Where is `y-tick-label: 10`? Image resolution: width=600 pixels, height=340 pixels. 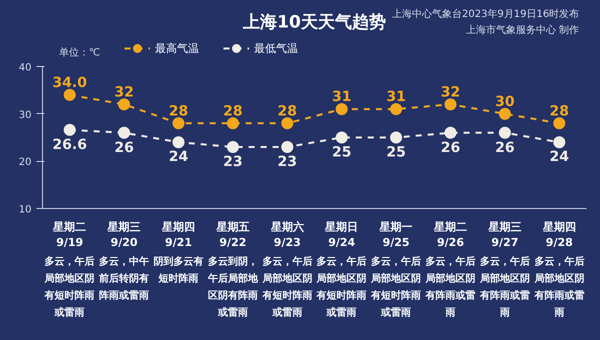
y-tick-label: 10 is located at coordinates (25, 210).